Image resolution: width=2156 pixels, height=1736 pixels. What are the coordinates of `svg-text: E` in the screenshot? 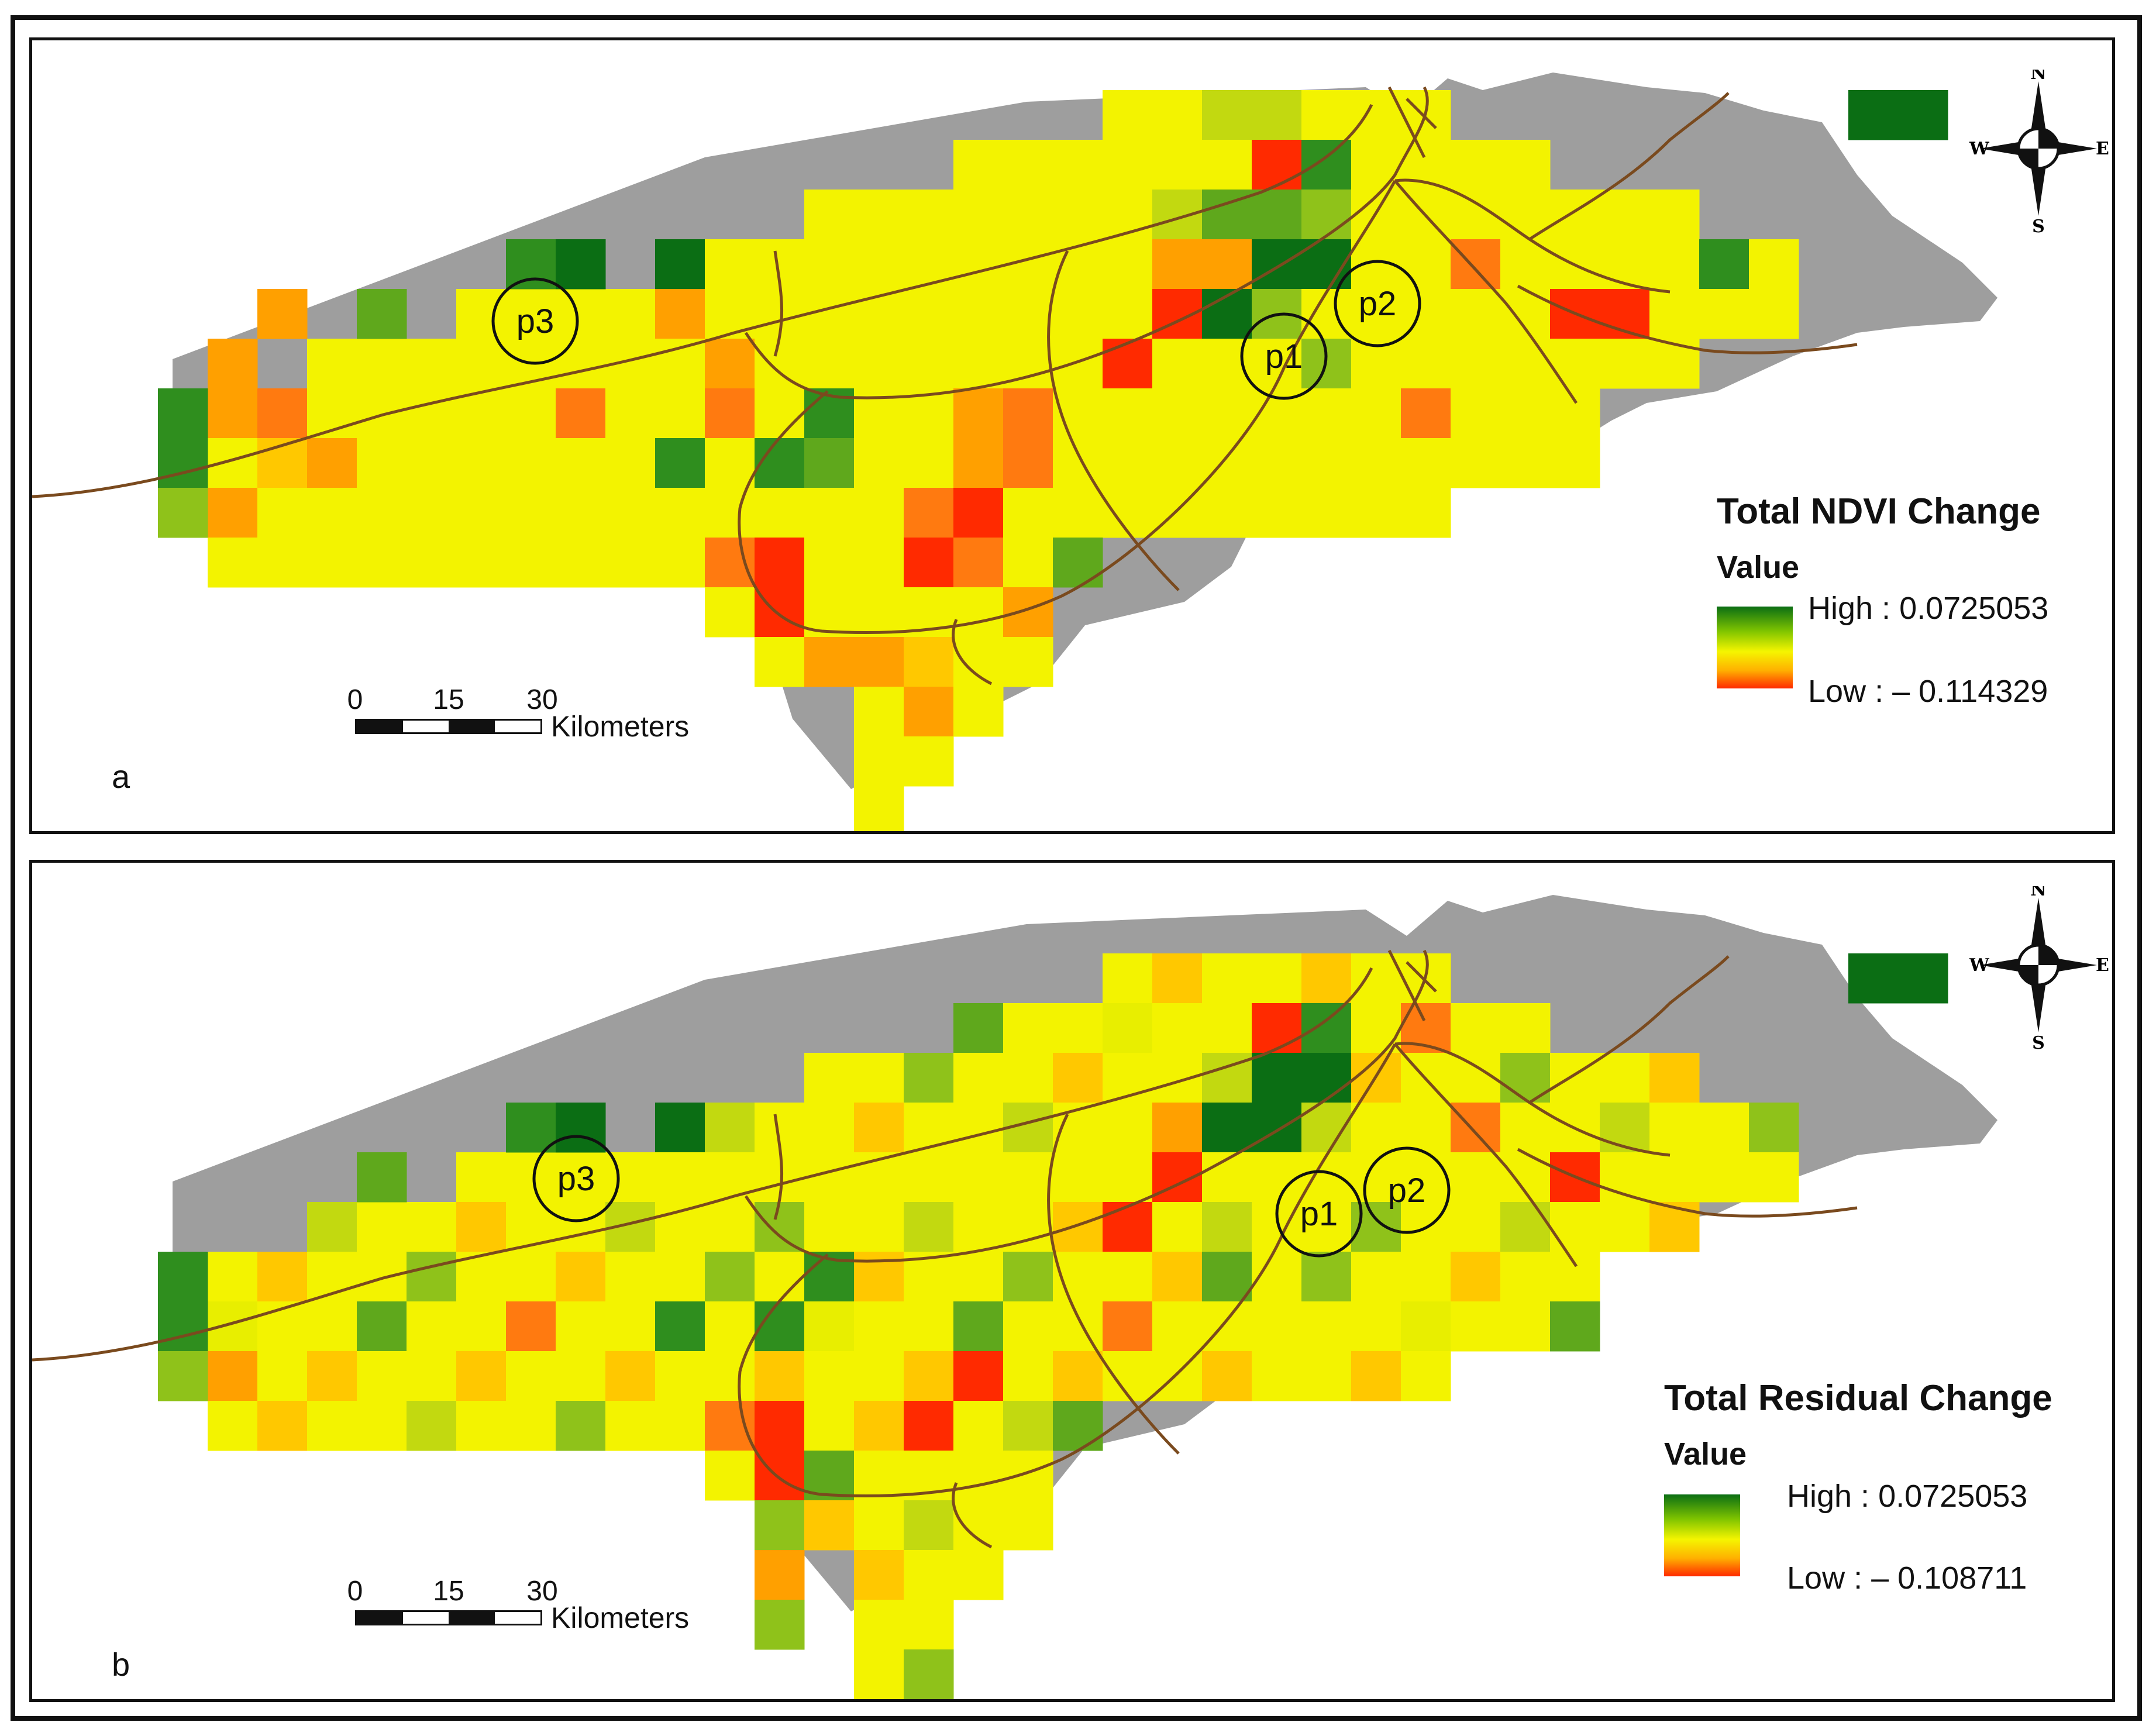 It's located at (2102, 965).